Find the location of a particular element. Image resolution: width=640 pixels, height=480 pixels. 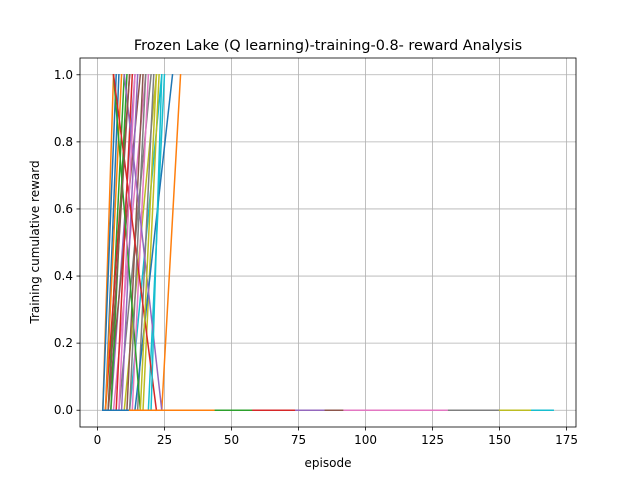

x-tick-label: 25 is located at coordinates (164, 440).